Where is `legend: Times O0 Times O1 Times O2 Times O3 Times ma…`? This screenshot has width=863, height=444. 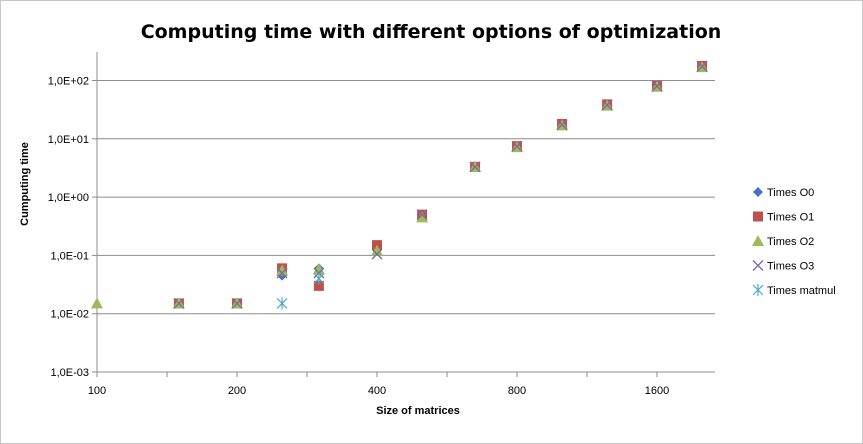
legend: Times O0 Times O1 Times O2 Times O3 Times ma… is located at coordinates (794, 242).